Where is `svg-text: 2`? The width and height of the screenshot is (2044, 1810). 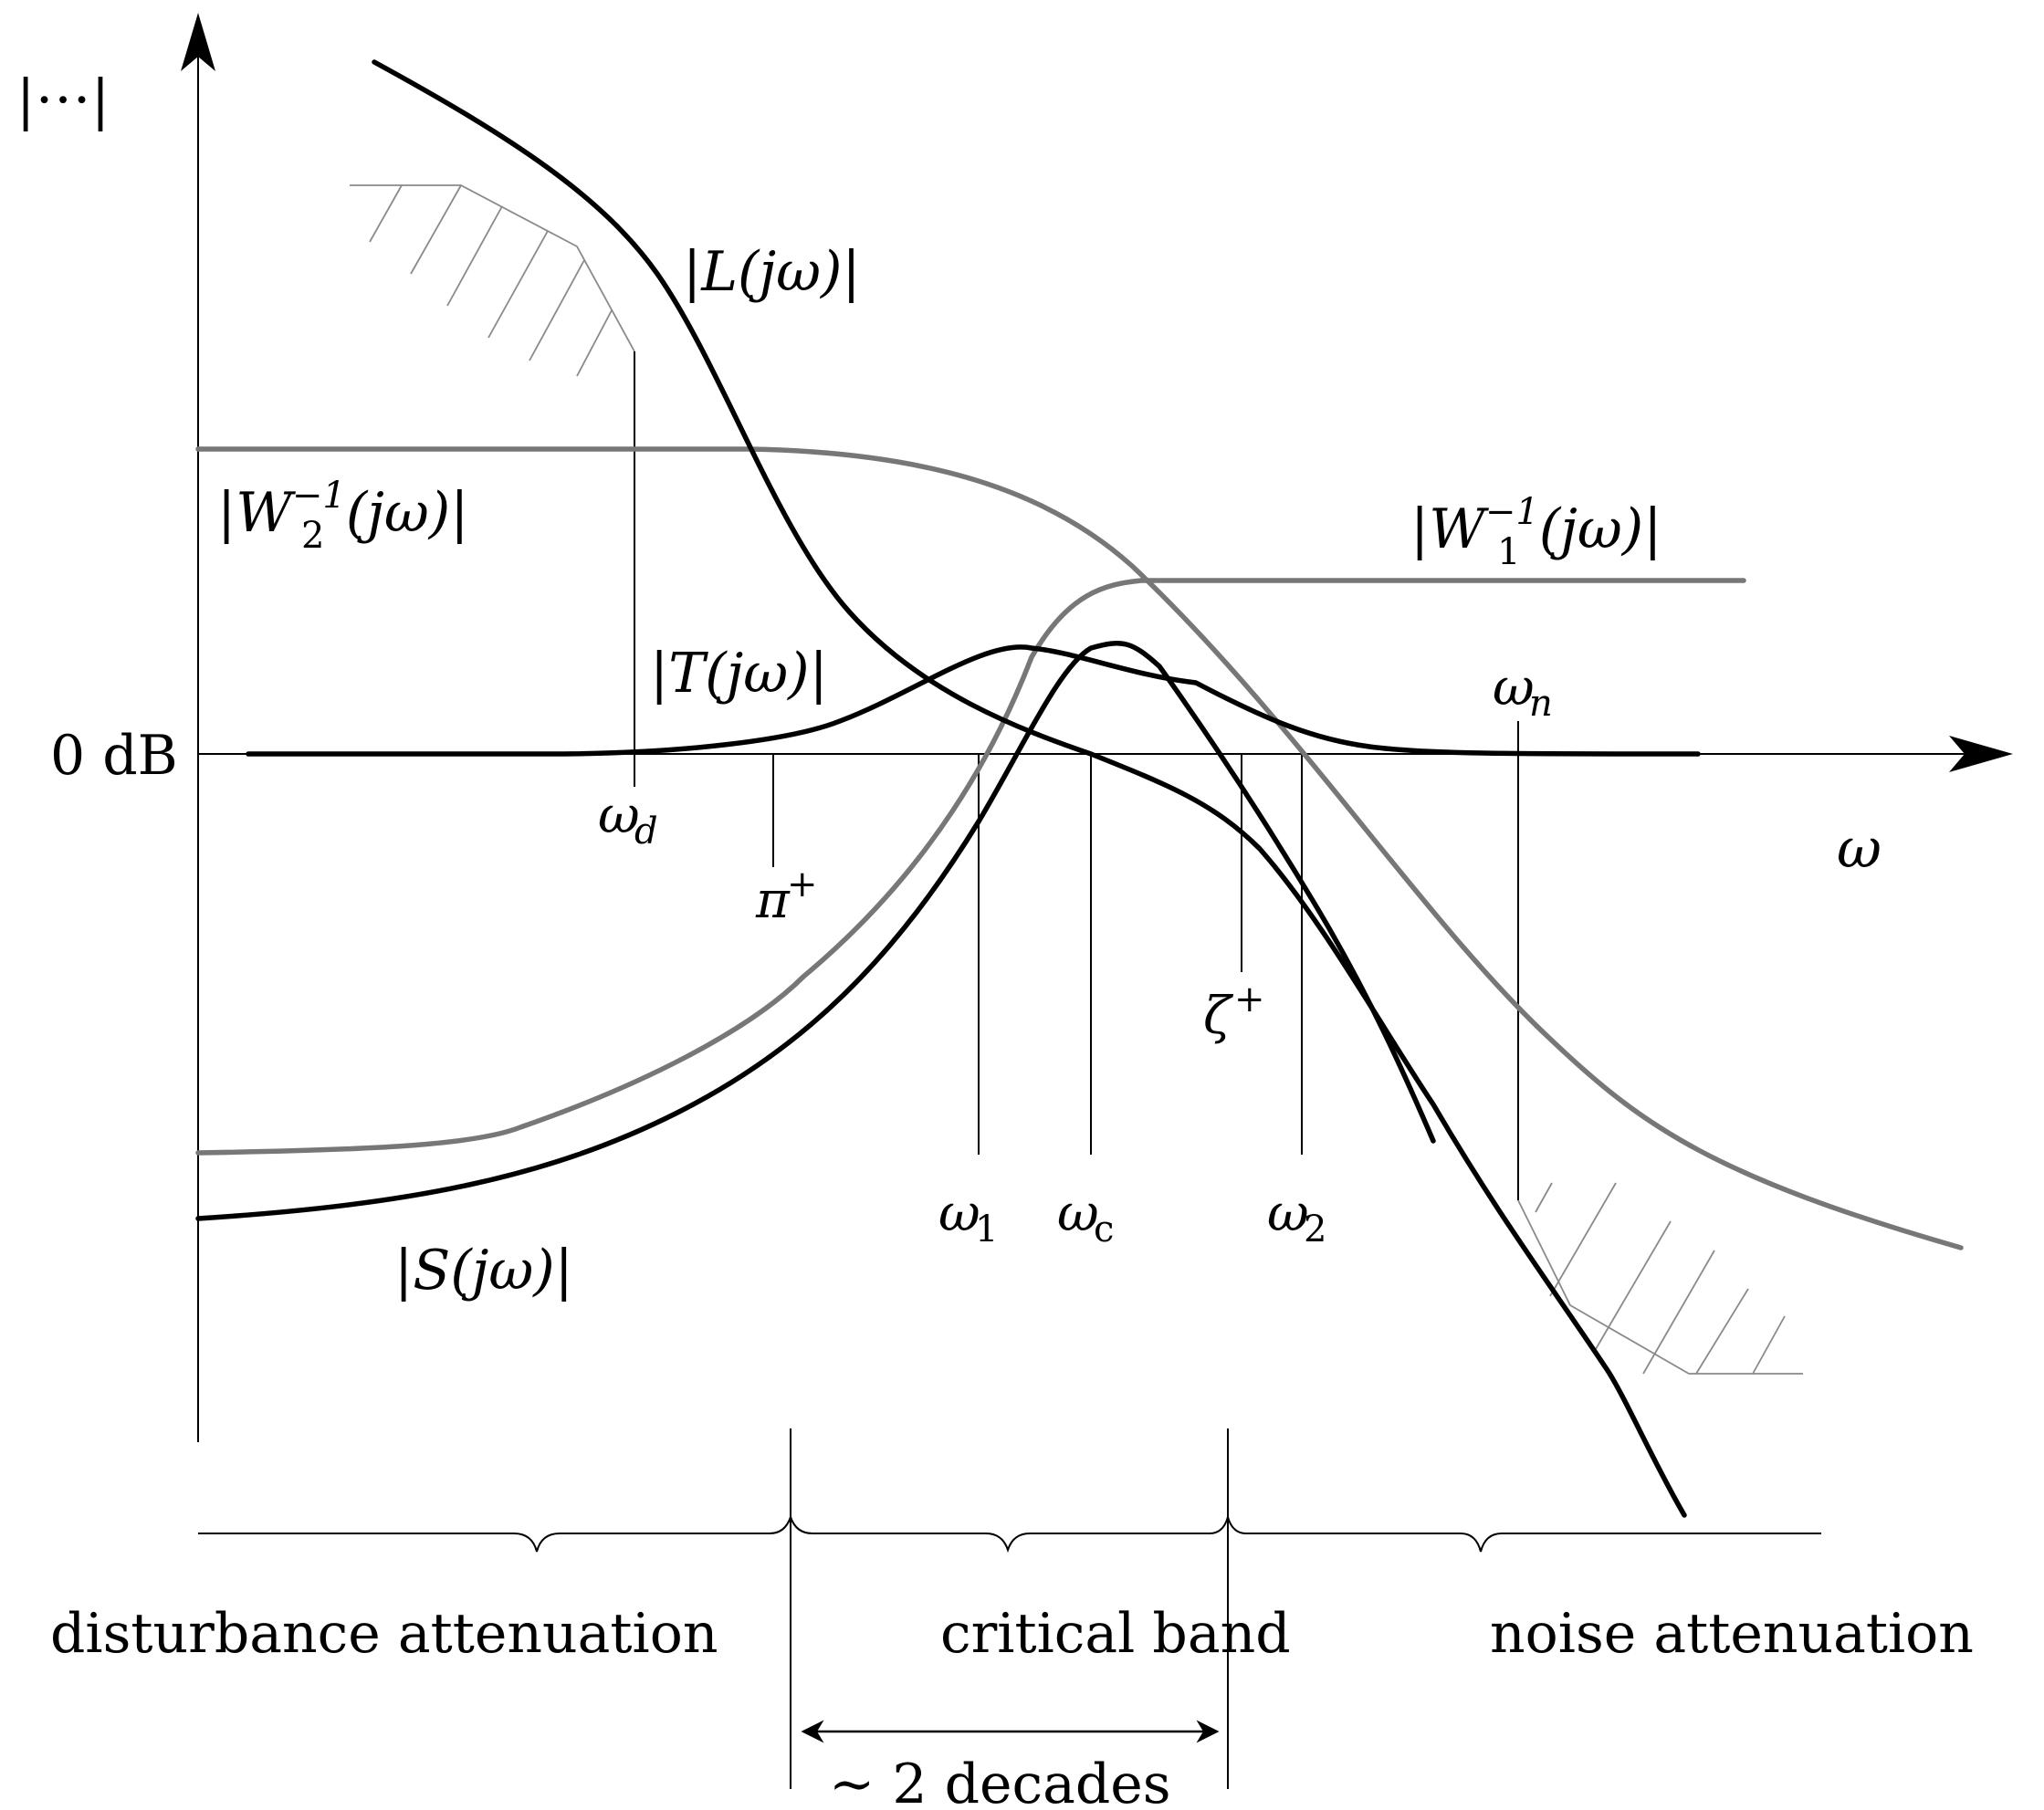
svg-text: 2 is located at coordinates (1315, 1229).